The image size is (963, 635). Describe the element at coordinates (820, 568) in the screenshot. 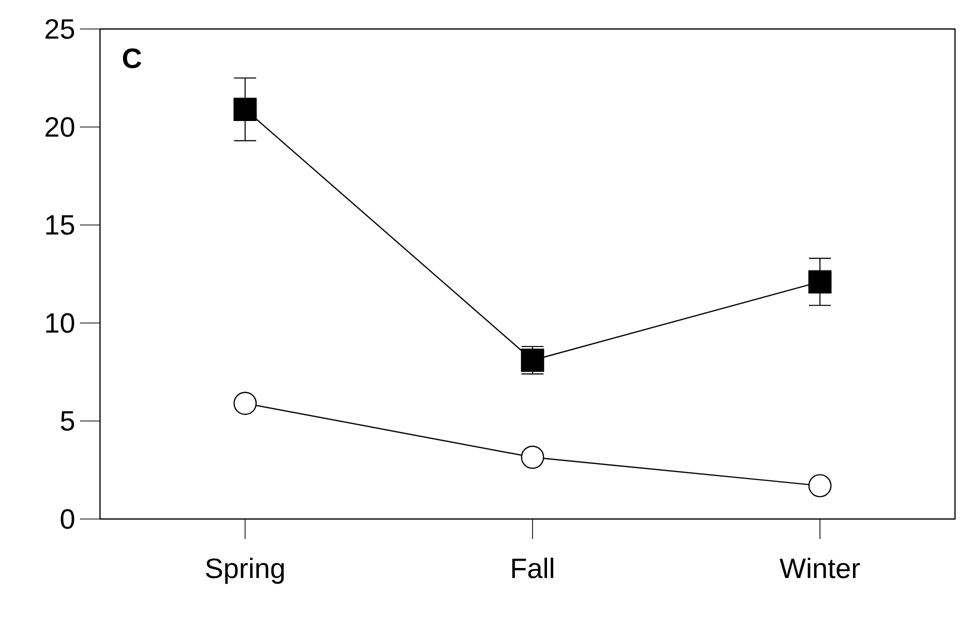

I see `x-tick-label: Winter` at that location.